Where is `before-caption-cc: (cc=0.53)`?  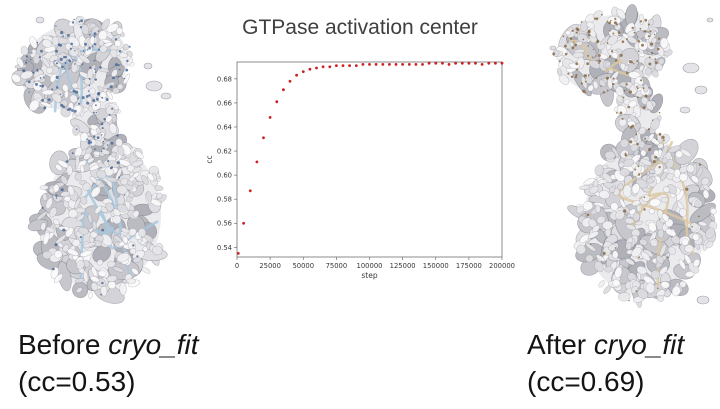
before-caption-cc: (cc=0.53) is located at coordinates (77, 381).